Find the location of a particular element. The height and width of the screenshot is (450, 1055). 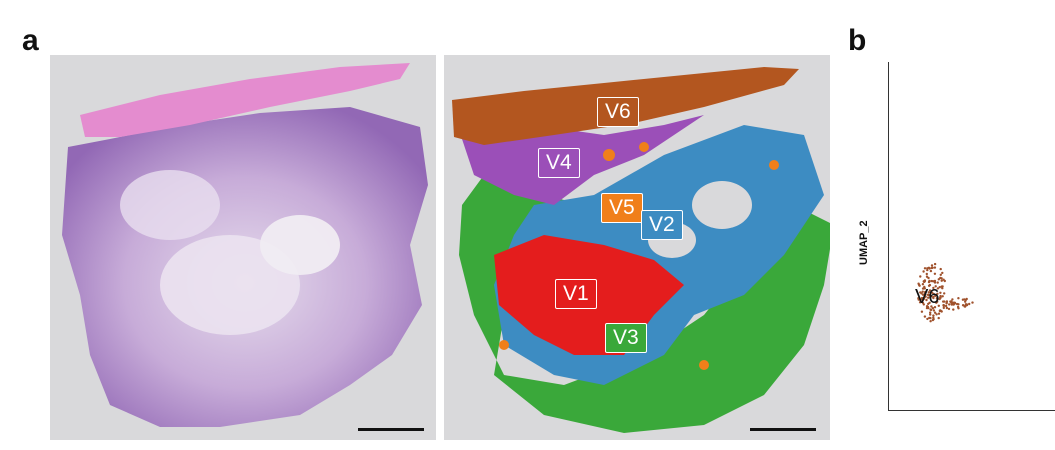

umap-y-axis-label: UMAP_2 is located at coordinates (864, 242).